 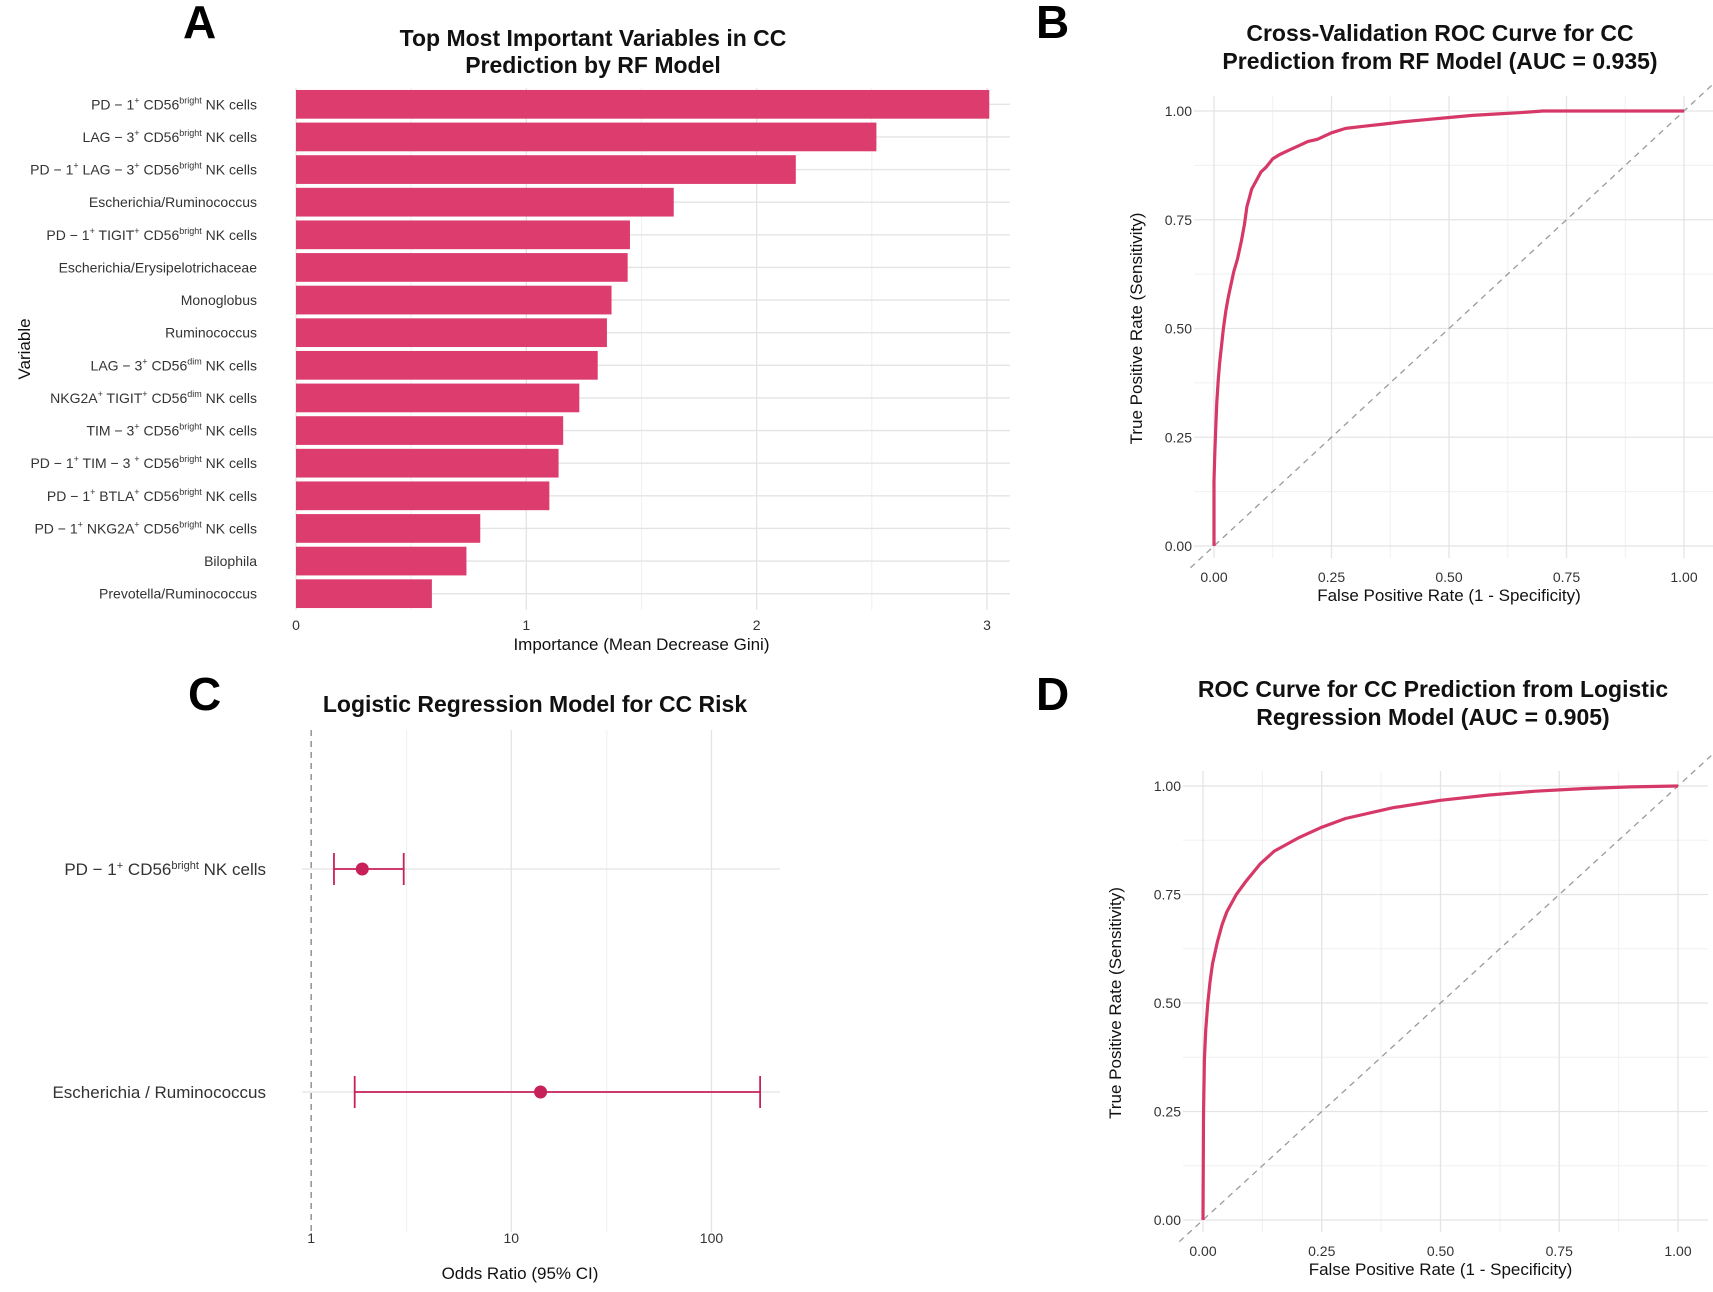 I want to click on x-tick-label: 2, so click(x=757, y=625).